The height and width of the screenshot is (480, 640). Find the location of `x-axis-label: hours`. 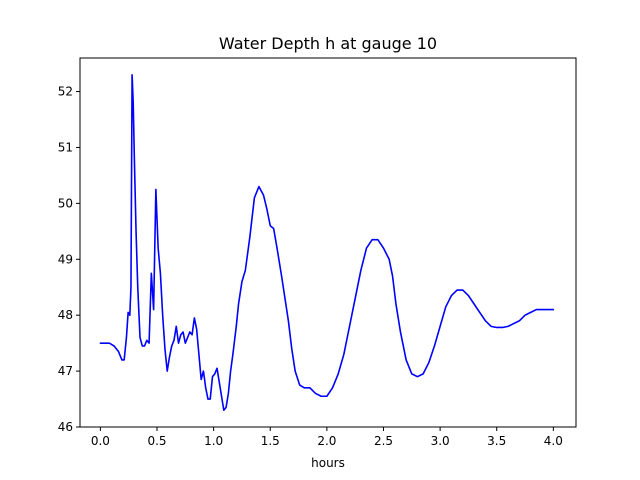

x-axis-label: hours is located at coordinates (328, 463).